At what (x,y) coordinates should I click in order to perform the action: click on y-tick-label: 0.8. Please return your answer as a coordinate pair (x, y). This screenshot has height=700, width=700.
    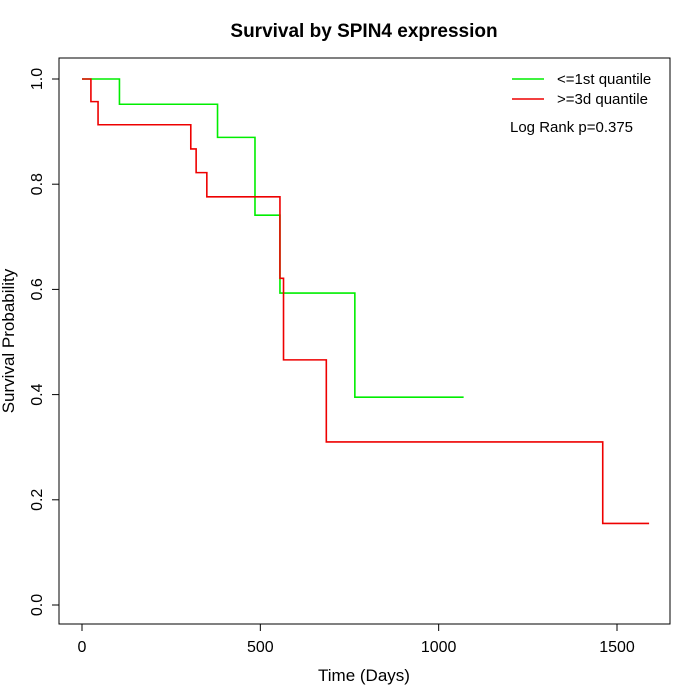
    Looking at the image, I should click on (37, 184).